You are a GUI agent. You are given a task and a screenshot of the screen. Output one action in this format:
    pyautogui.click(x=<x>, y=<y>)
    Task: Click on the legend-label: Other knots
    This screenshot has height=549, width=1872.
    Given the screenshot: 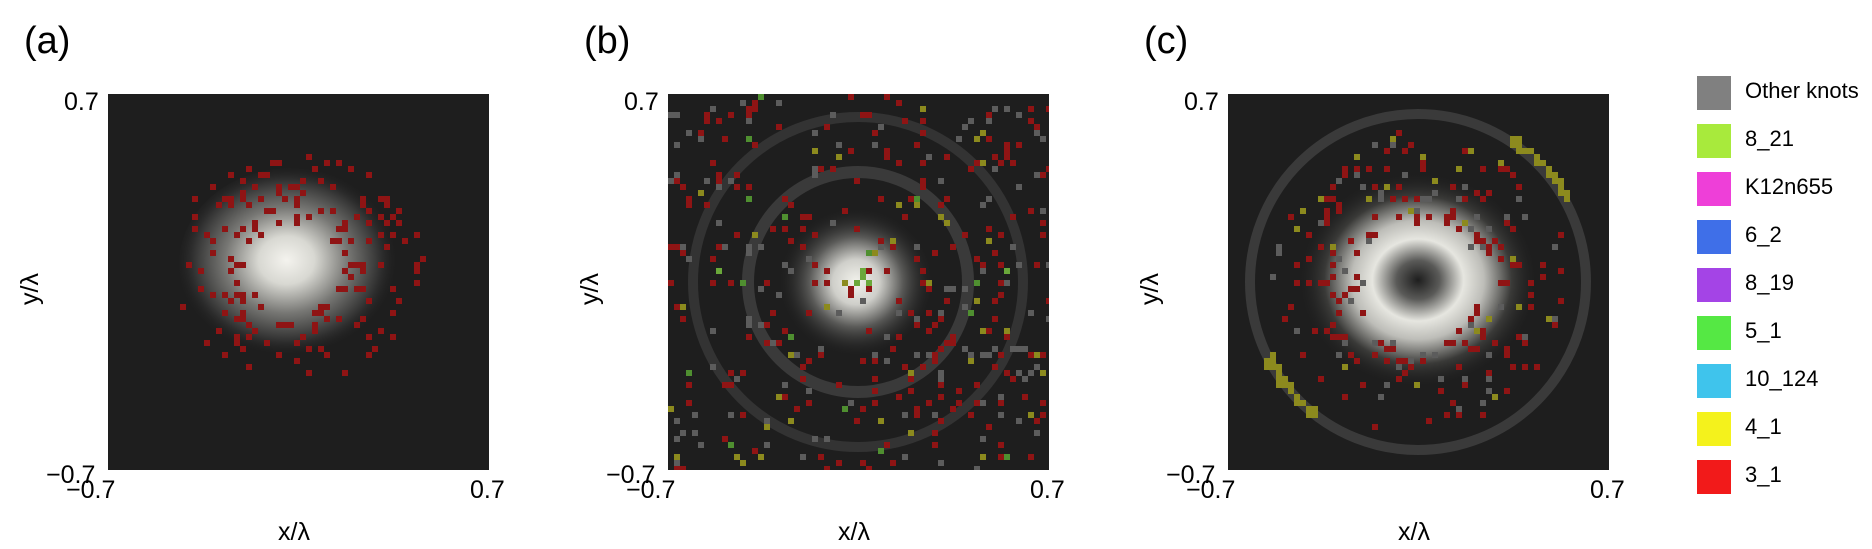 What is the action you would take?
    pyautogui.click(x=1802, y=90)
    